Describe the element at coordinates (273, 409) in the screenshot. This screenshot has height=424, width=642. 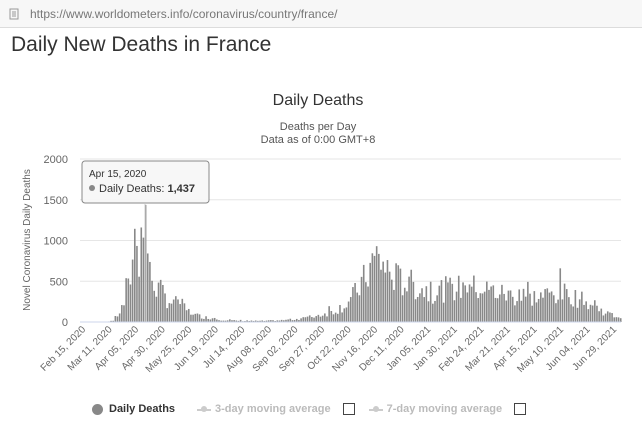
I see `legend-item-3-day-average: 3-day moving average` at that location.